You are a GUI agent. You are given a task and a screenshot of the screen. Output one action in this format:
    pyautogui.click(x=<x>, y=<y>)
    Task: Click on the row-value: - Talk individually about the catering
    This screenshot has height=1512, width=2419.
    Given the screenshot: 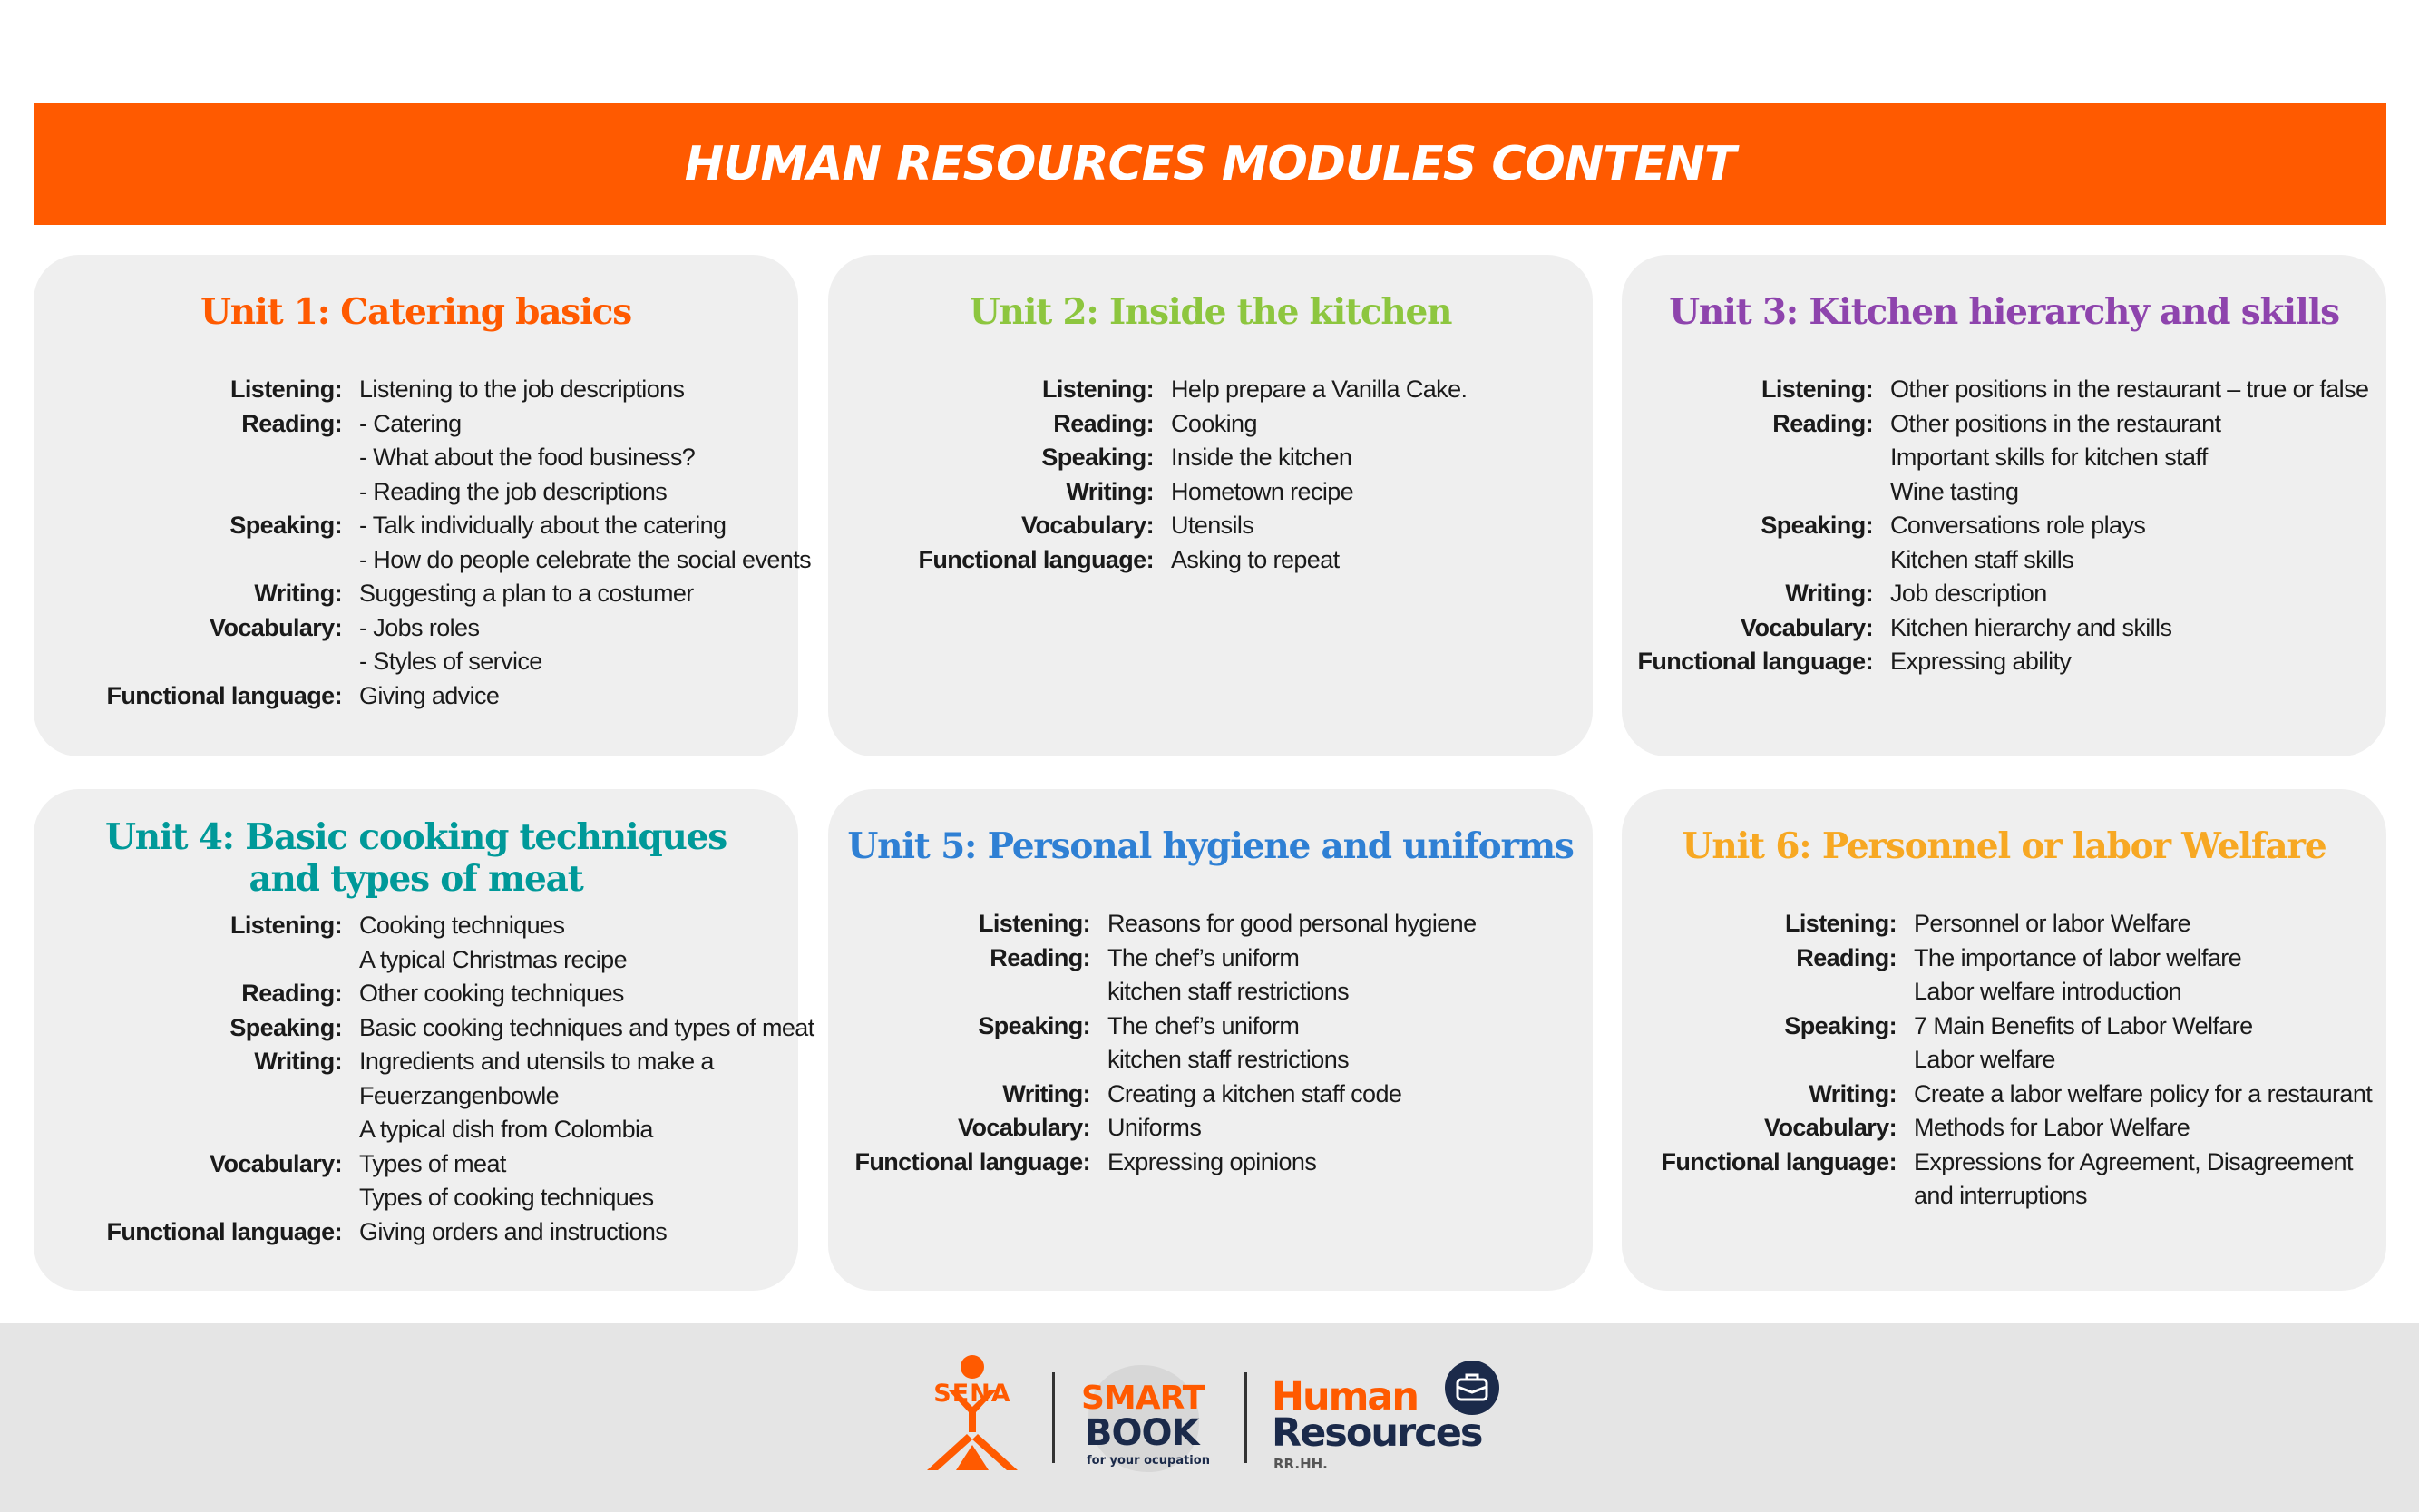 What is the action you would take?
    pyautogui.click(x=543, y=525)
    